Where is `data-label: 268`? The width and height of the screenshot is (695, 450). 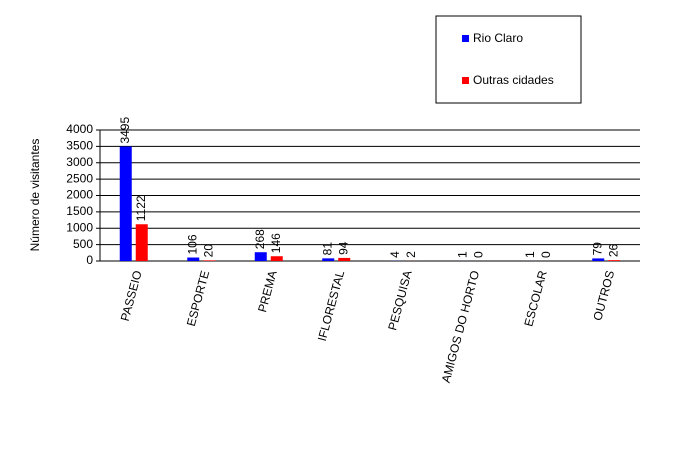
data-label: 268 is located at coordinates (260, 239).